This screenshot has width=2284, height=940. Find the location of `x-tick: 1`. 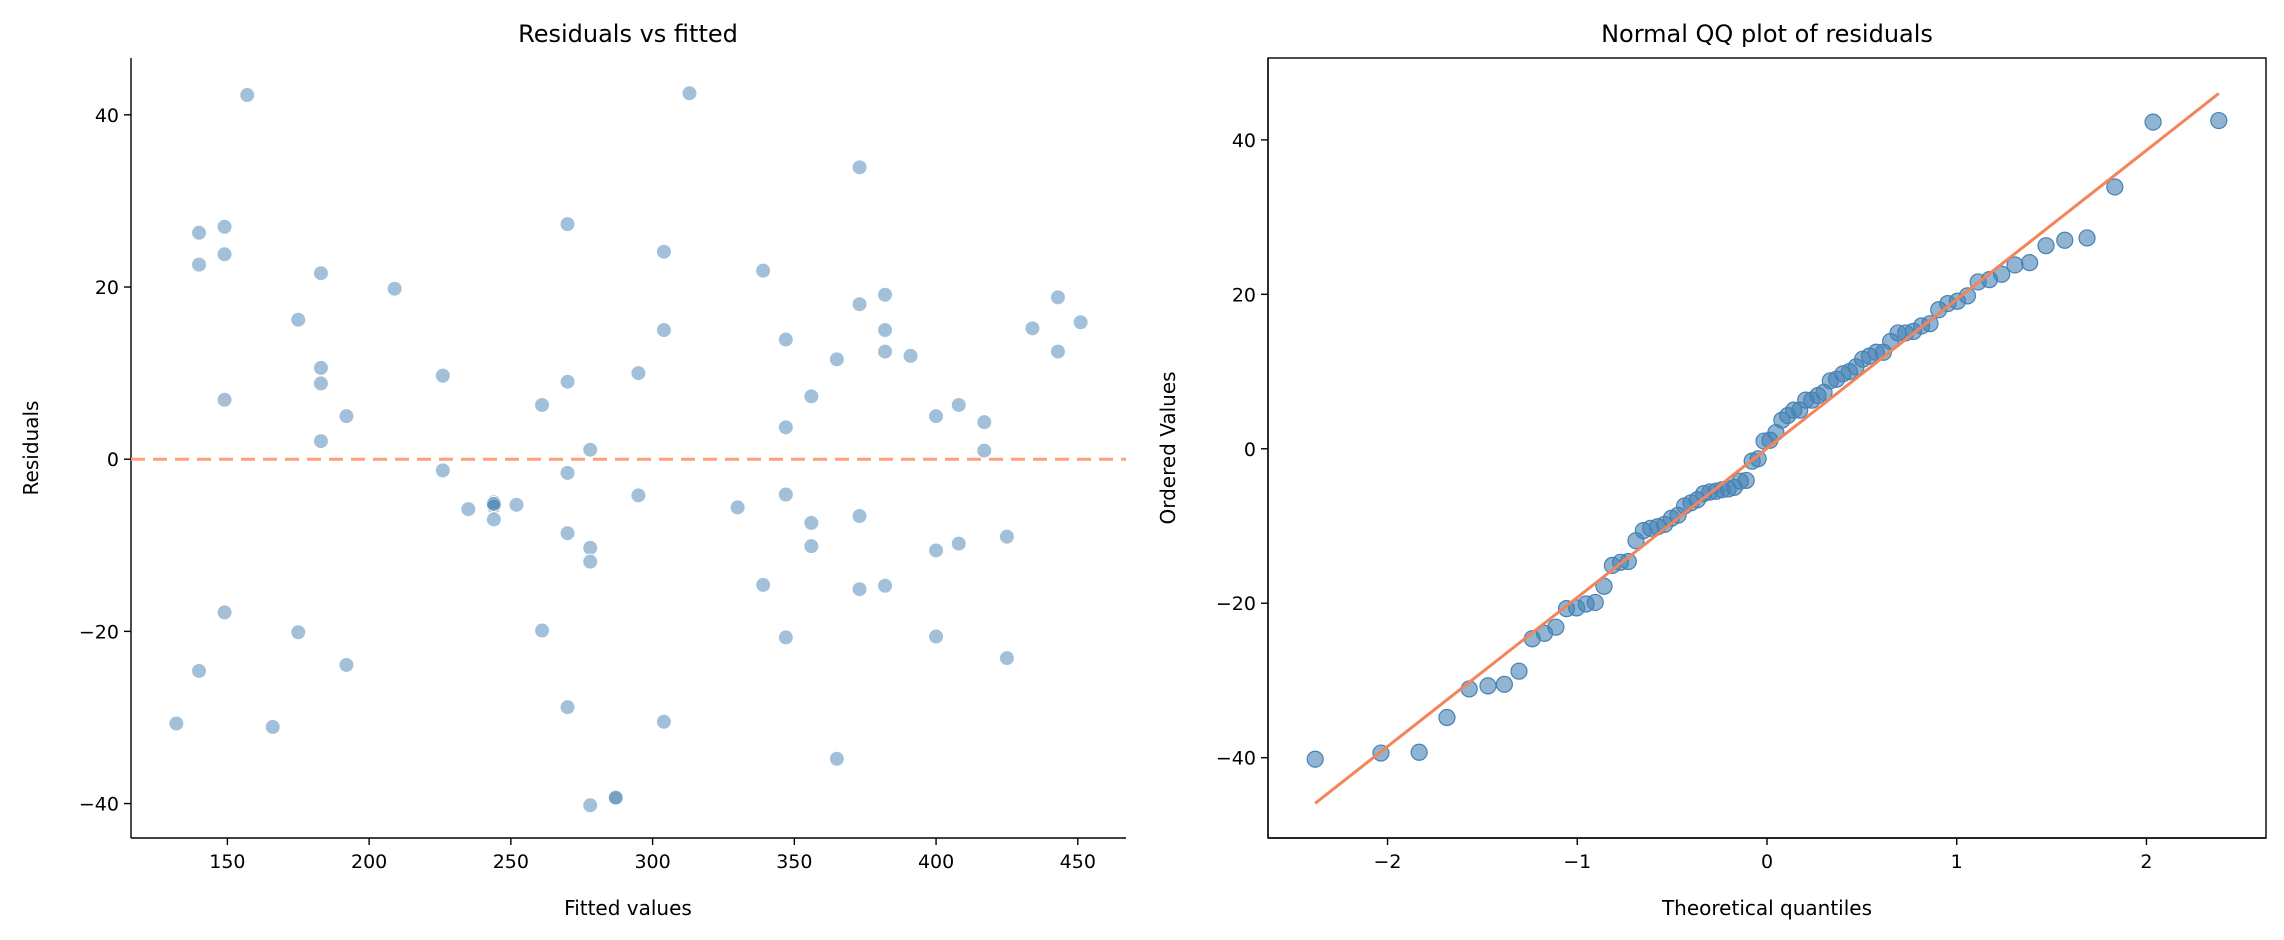

x-tick: 1 is located at coordinates (1957, 855).